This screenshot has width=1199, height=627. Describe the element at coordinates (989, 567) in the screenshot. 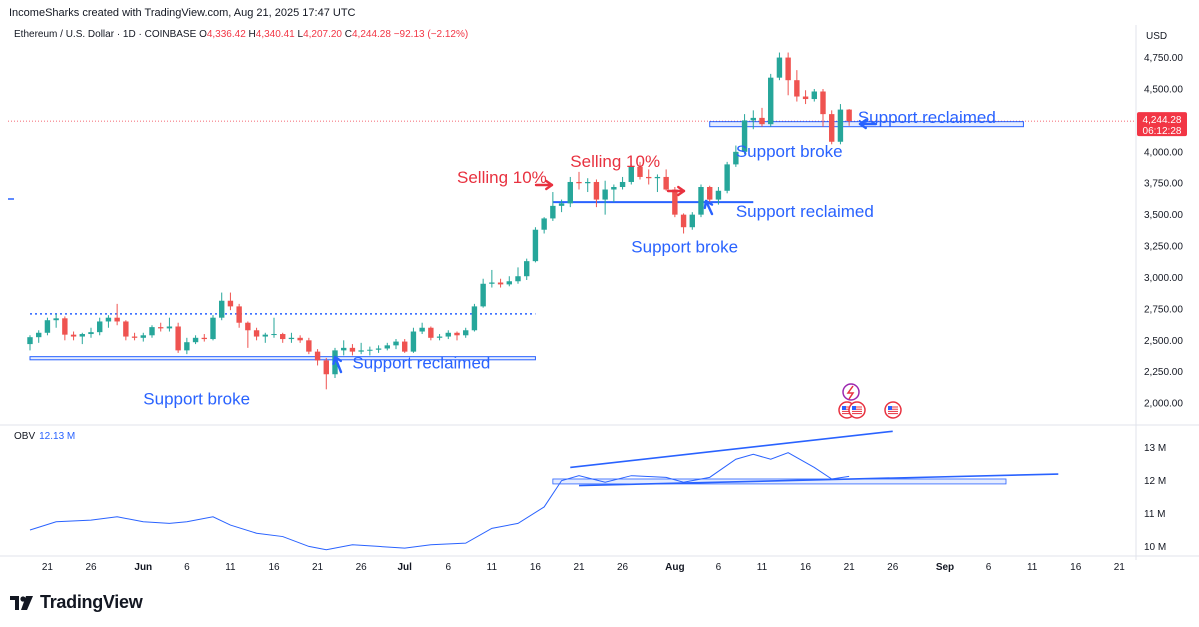

I see `time-tick-label: 6` at that location.